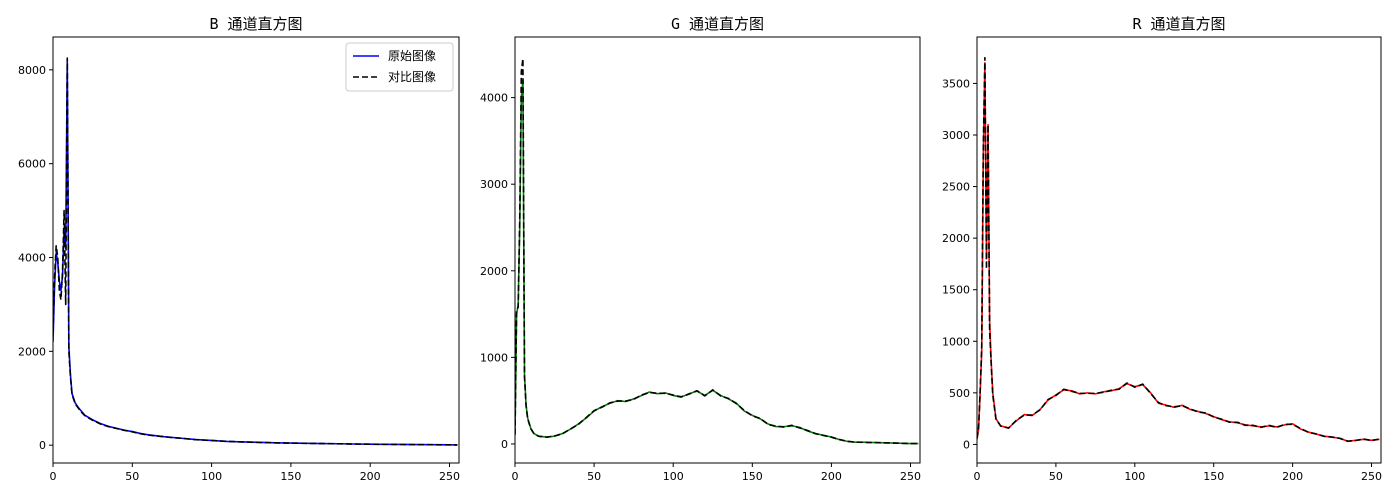 This screenshot has height=500, width=1400. Describe the element at coordinates (399, 67) in the screenshot. I see `legend-box` at that location.